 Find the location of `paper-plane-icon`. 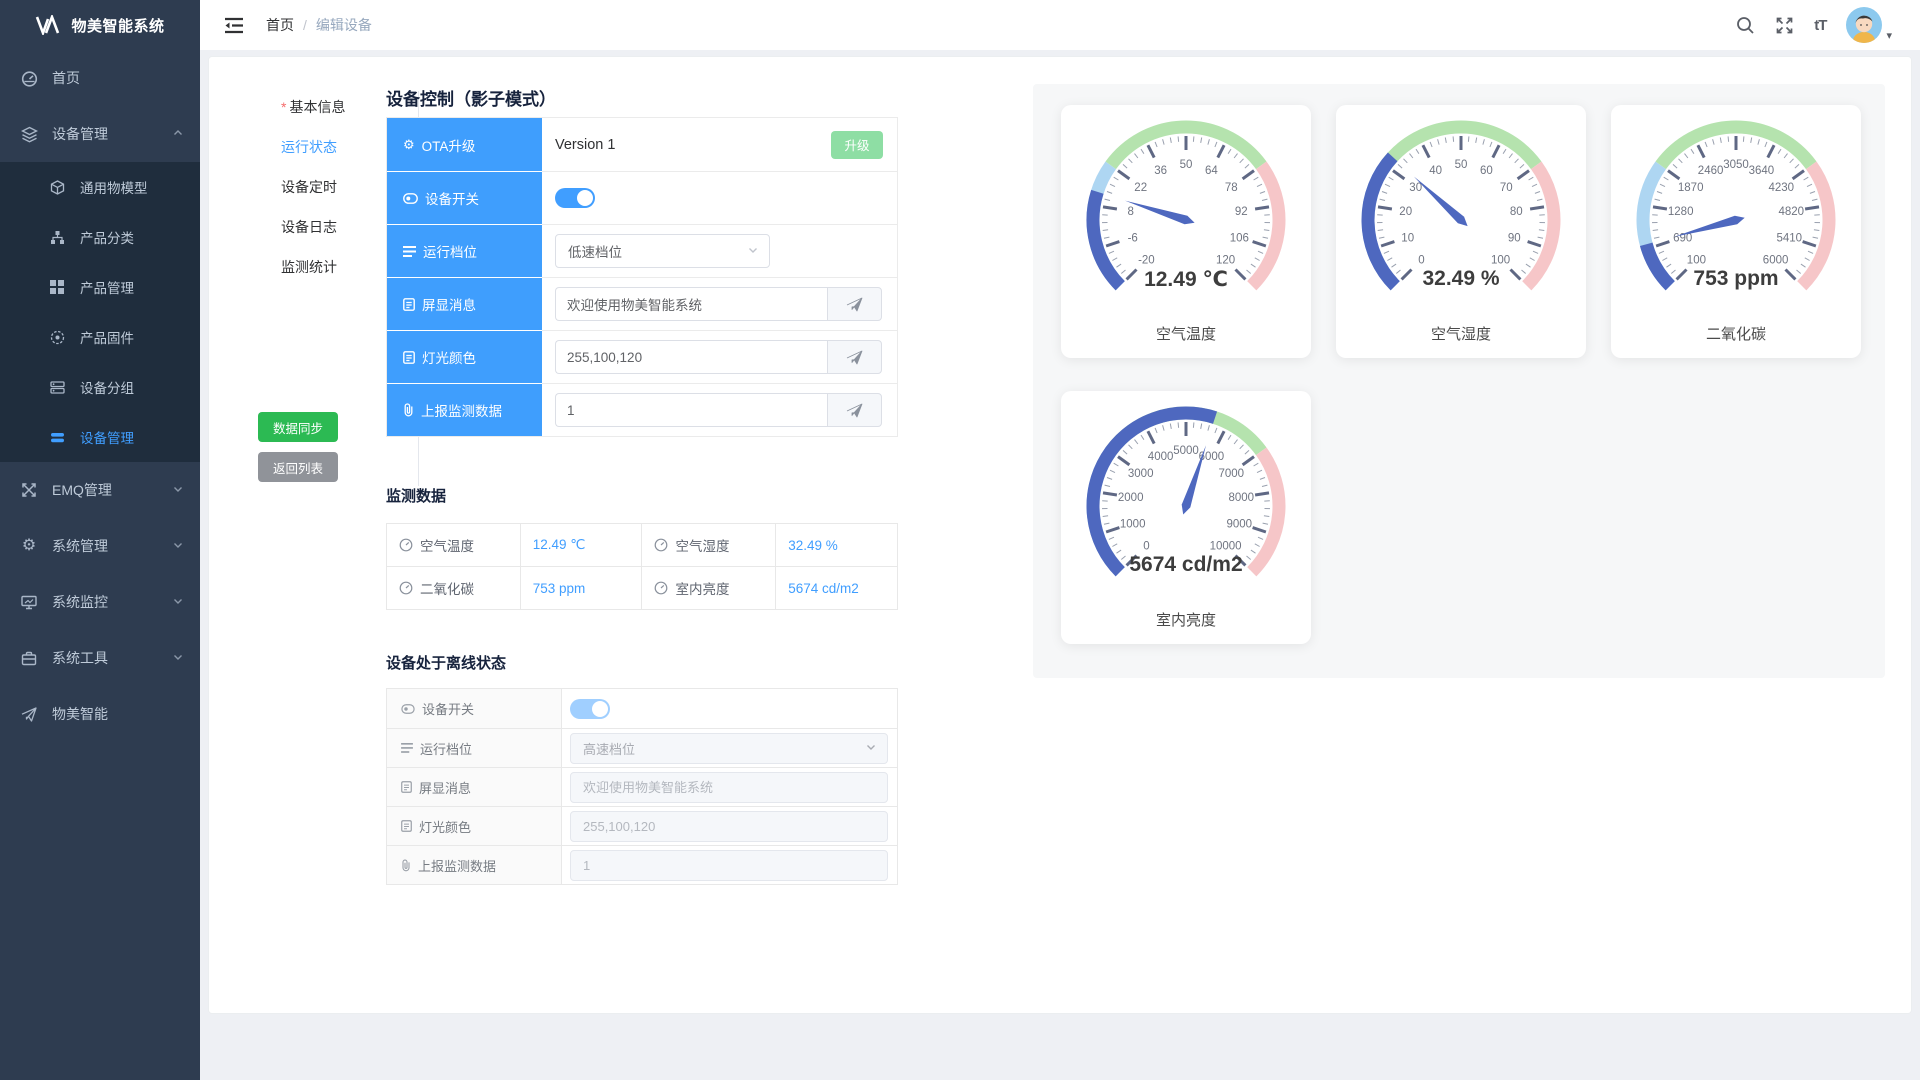

paper-plane-icon is located at coordinates (29, 714).